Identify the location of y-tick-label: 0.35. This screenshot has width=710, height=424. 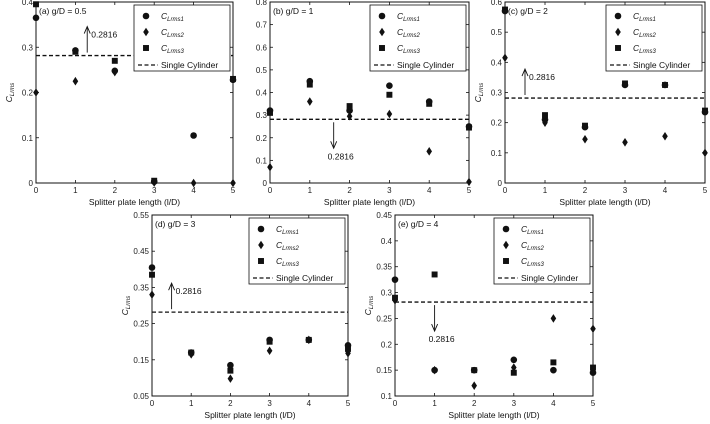
(384, 267).